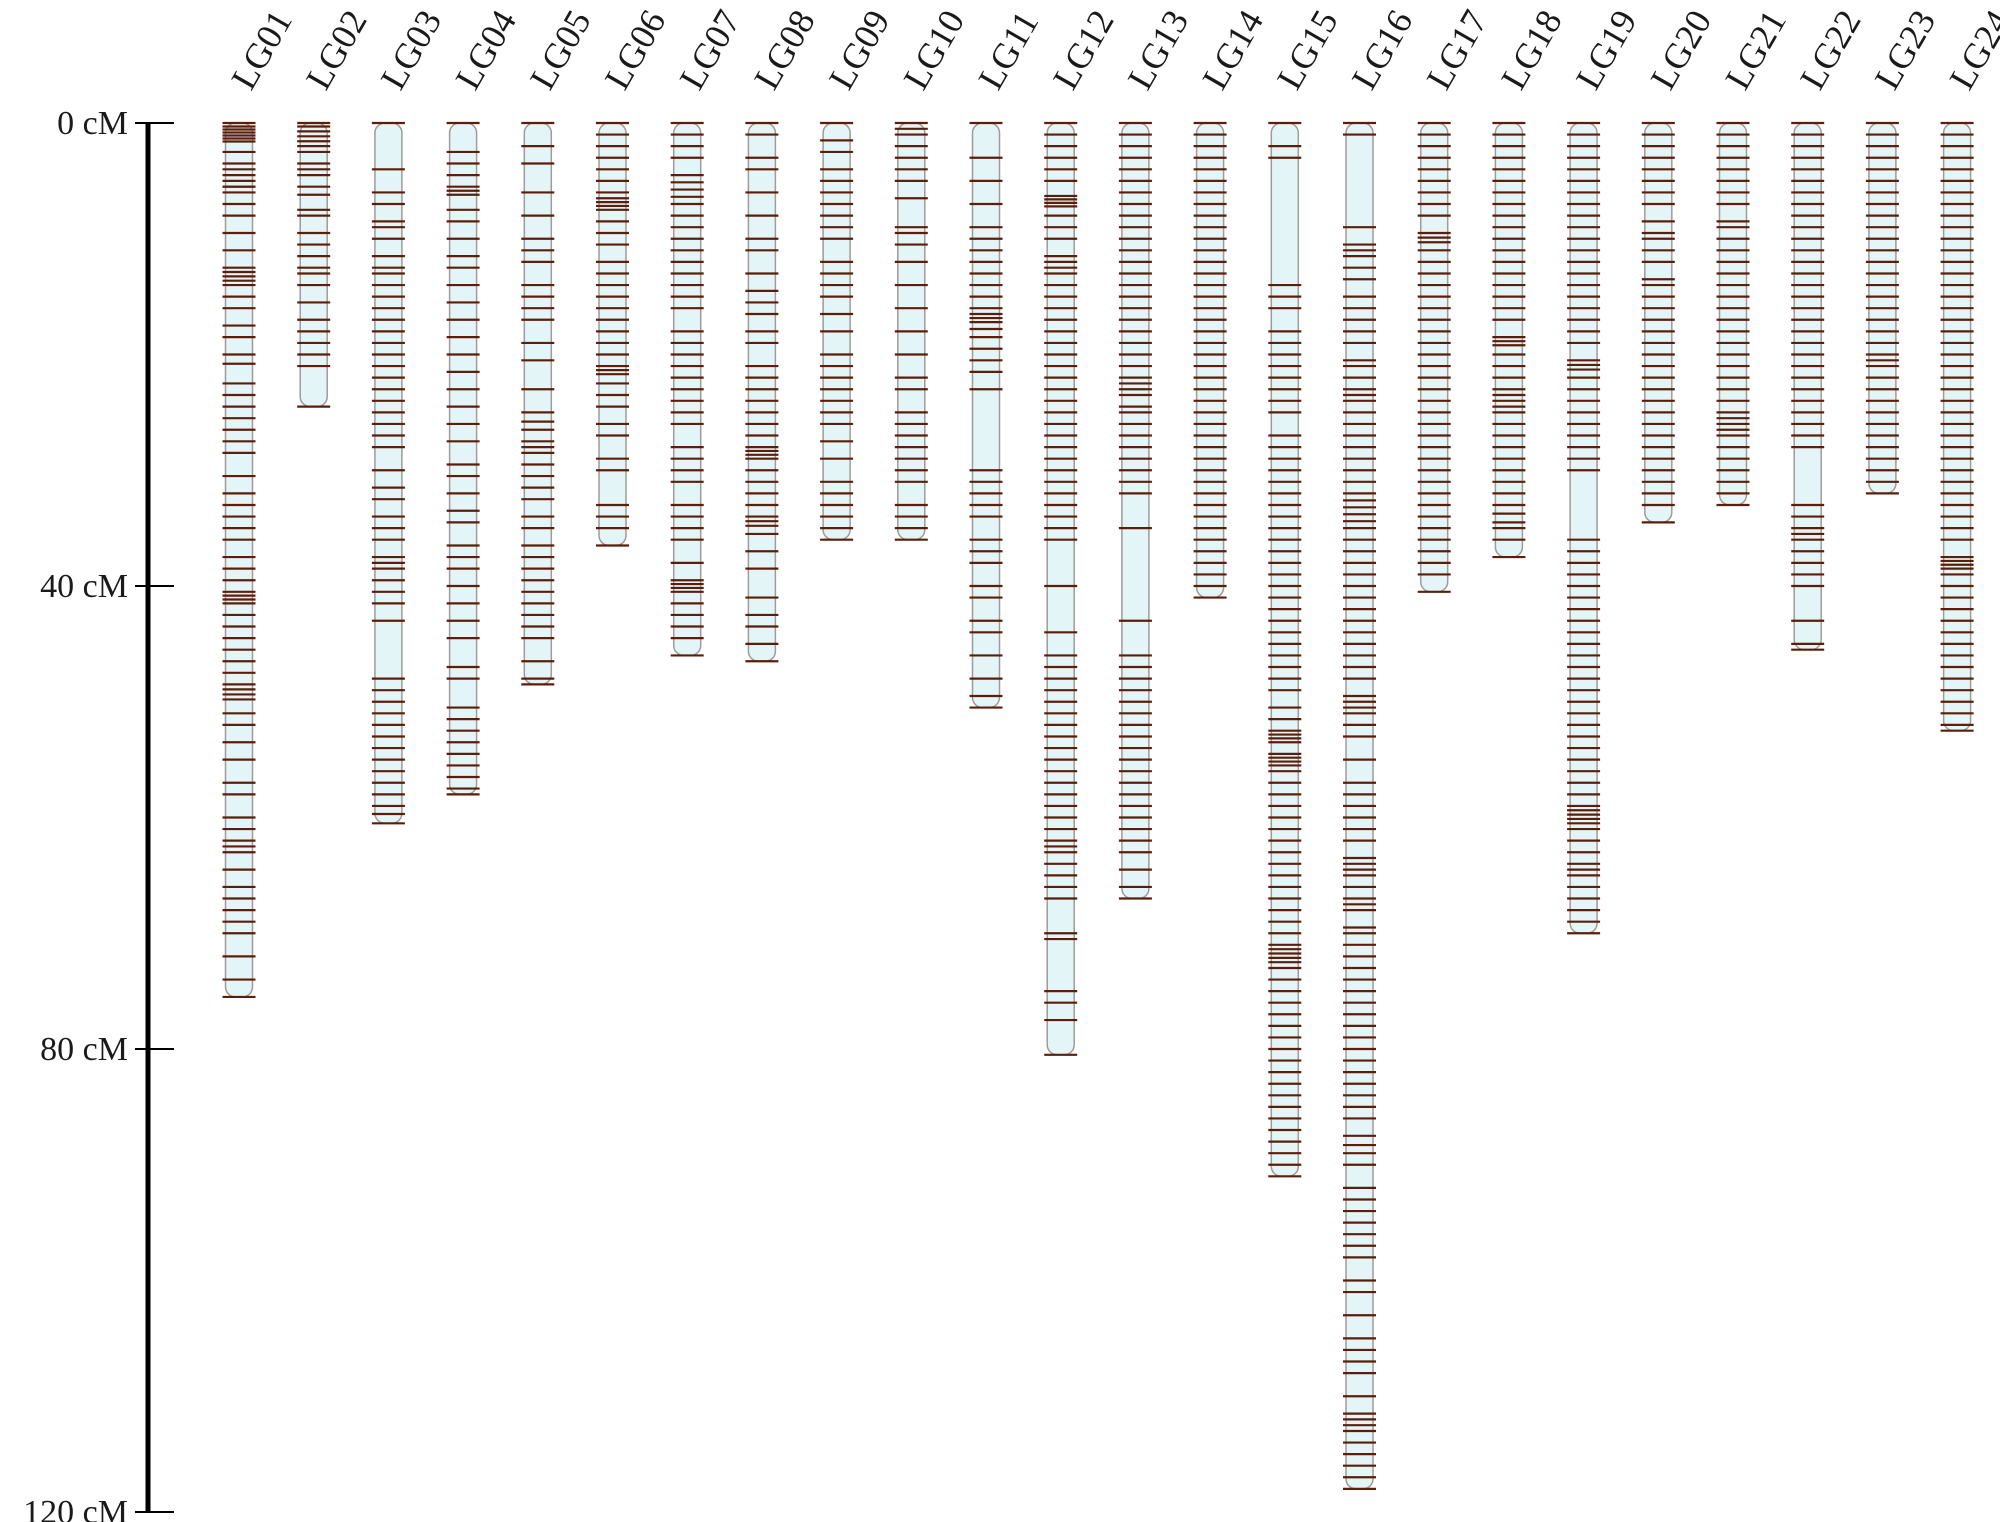 Image resolution: width=2000 pixels, height=1522 pixels. I want to click on linkage-group-lg06, so click(612, 334).